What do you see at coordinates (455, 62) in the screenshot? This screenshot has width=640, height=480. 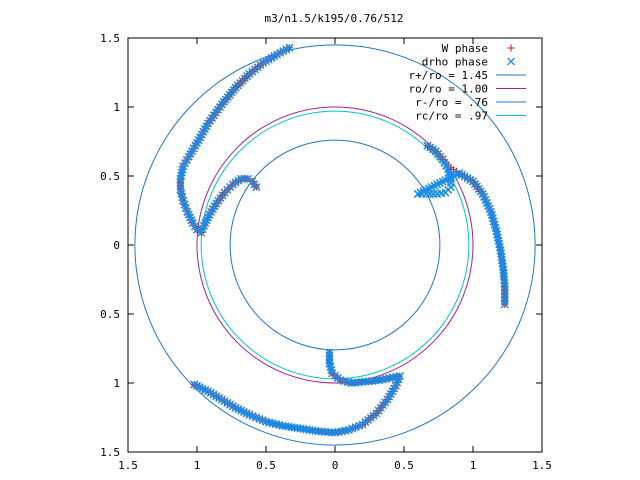 I see `legend-label-series-1: drho phase` at bounding box center [455, 62].